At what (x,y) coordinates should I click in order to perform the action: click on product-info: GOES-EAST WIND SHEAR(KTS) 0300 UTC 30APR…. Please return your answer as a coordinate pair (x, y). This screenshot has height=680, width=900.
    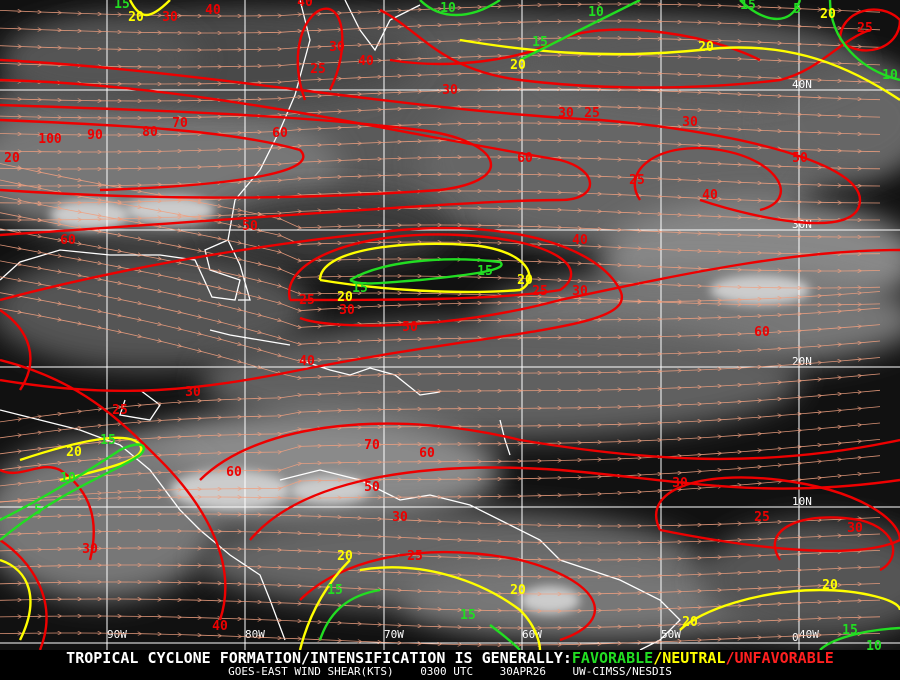
    Looking at the image, I should click on (450, 672).